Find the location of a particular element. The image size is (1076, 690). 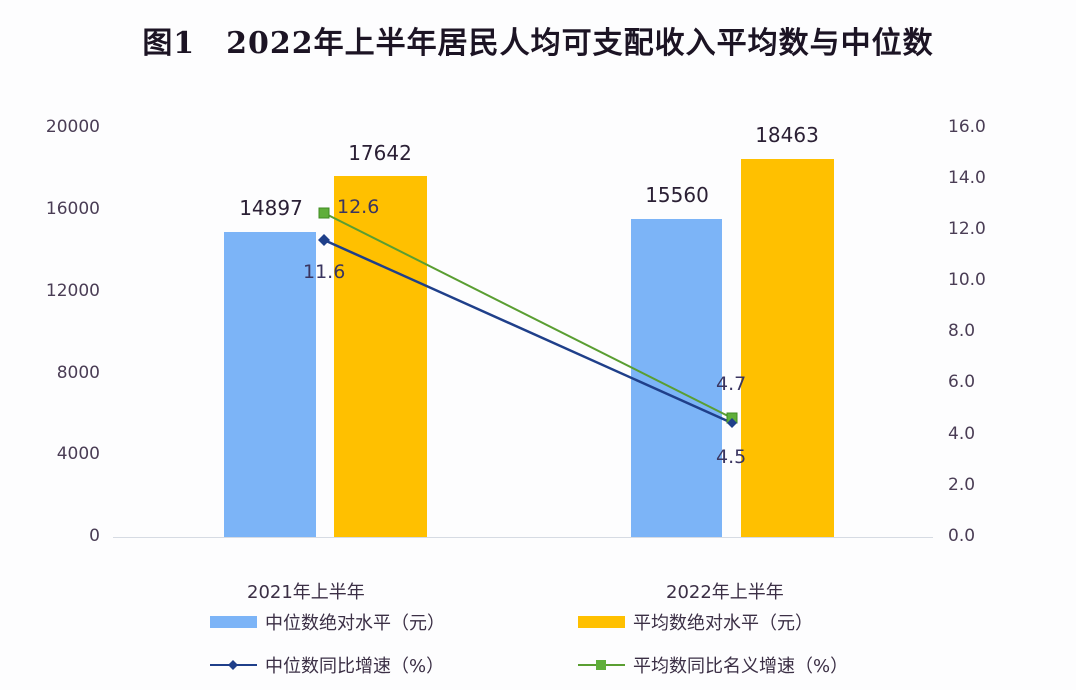

point-label: 4.7 is located at coordinates (731, 384).